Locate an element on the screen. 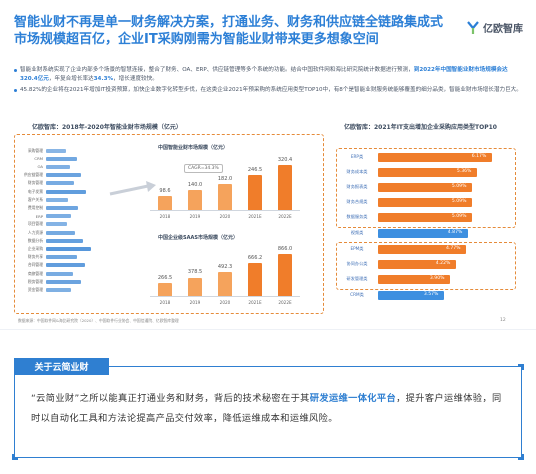 This screenshot has height=474, width=536. bullet-dot-icon is located at coordinates (15, 90).